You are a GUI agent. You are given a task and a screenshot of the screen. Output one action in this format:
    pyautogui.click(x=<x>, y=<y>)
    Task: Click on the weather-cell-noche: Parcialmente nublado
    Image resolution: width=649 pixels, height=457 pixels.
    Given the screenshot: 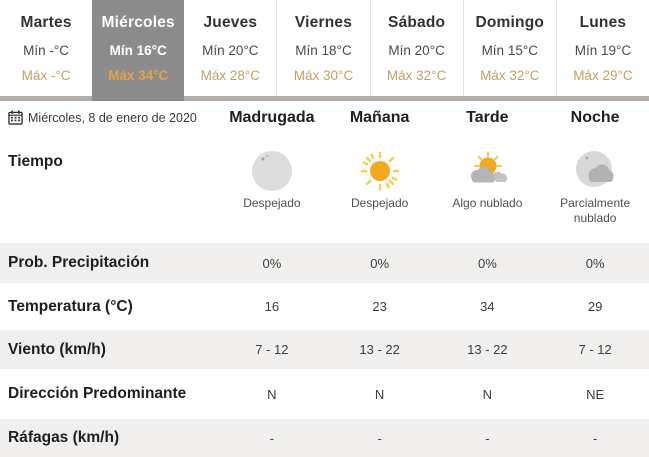 What is the action you would take?
    pyautogui.click(x=595, y=192)
    